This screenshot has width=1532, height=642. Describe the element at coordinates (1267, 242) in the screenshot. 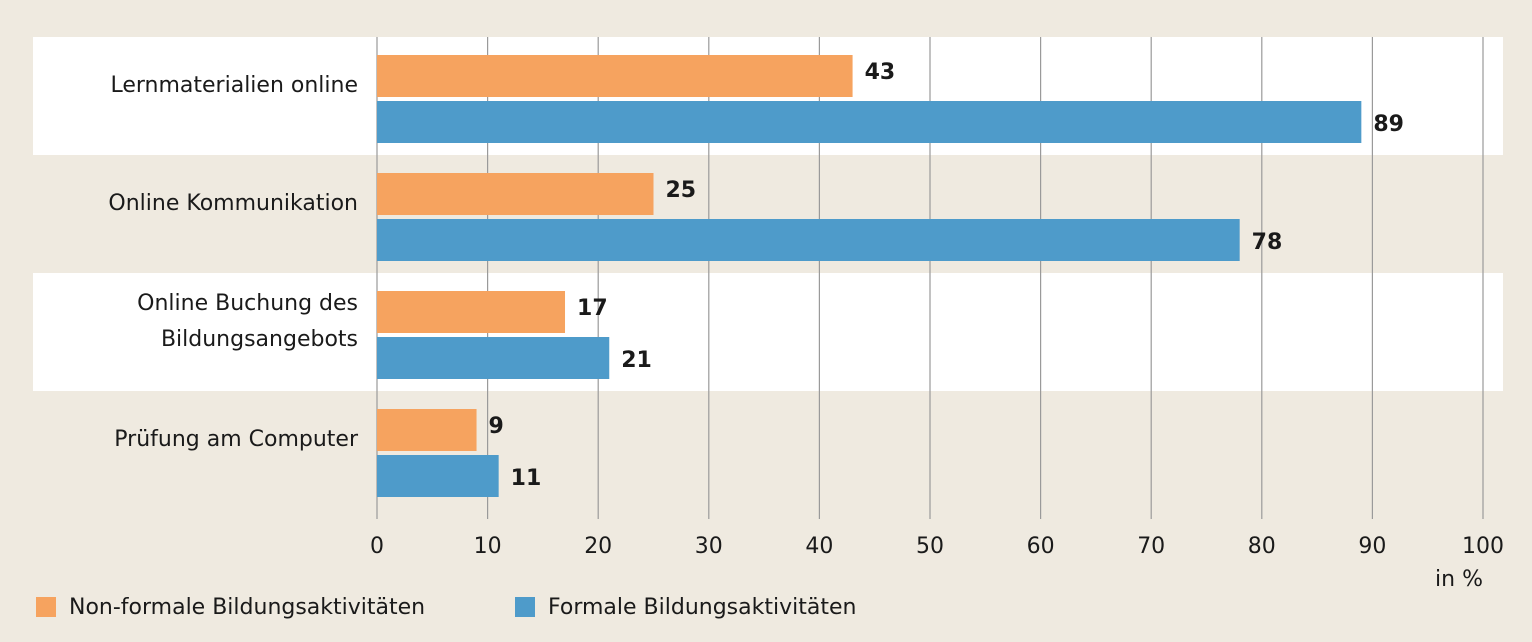

I see `value-label: 78` at that location.